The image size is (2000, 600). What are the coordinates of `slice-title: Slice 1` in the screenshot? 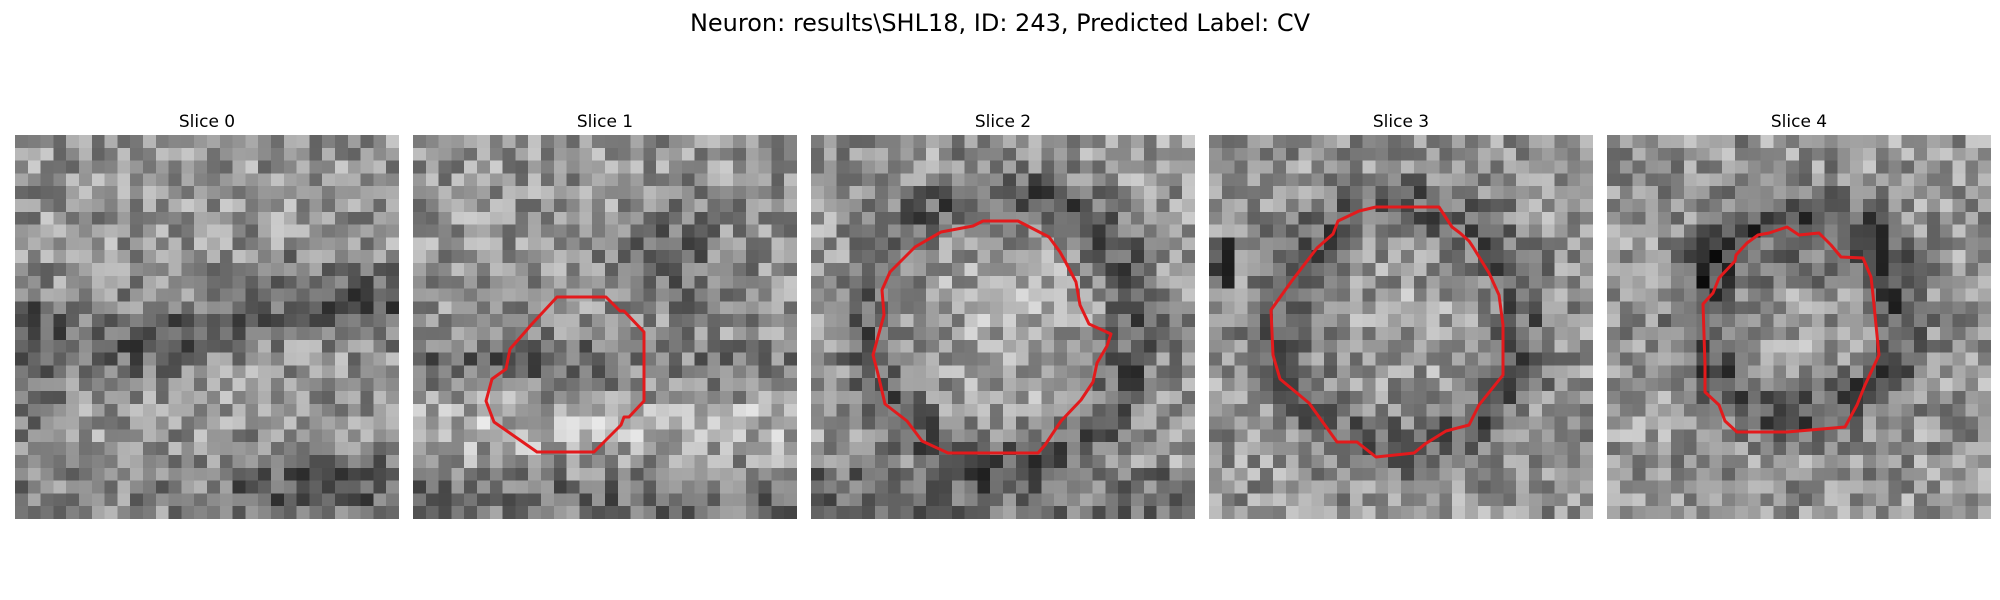 It's located at (605, 122).